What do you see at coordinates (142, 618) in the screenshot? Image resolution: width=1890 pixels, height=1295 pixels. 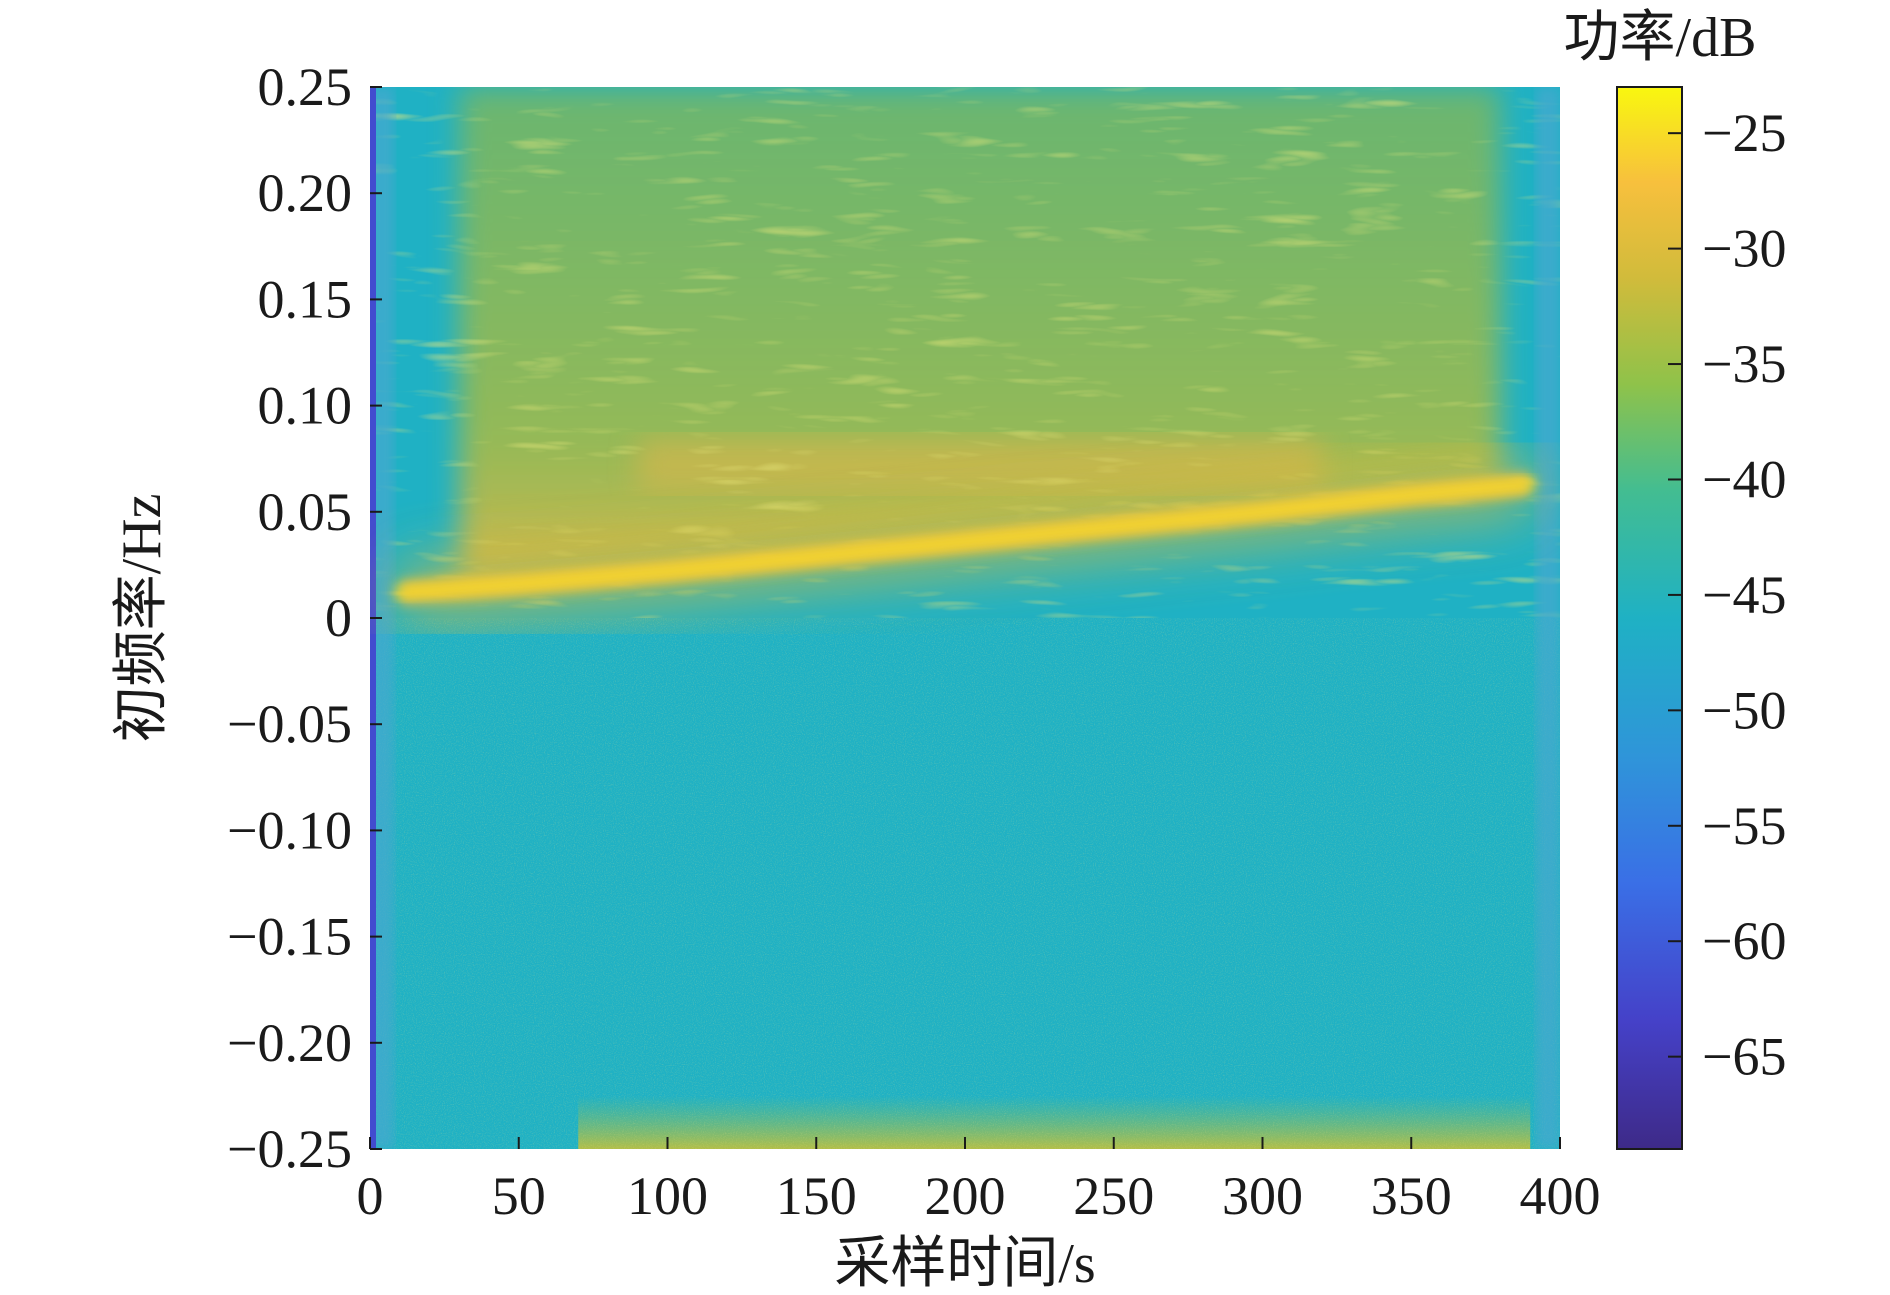 I see `y-axis-label: 初频率/Hz` at bounding box center [142, 618].